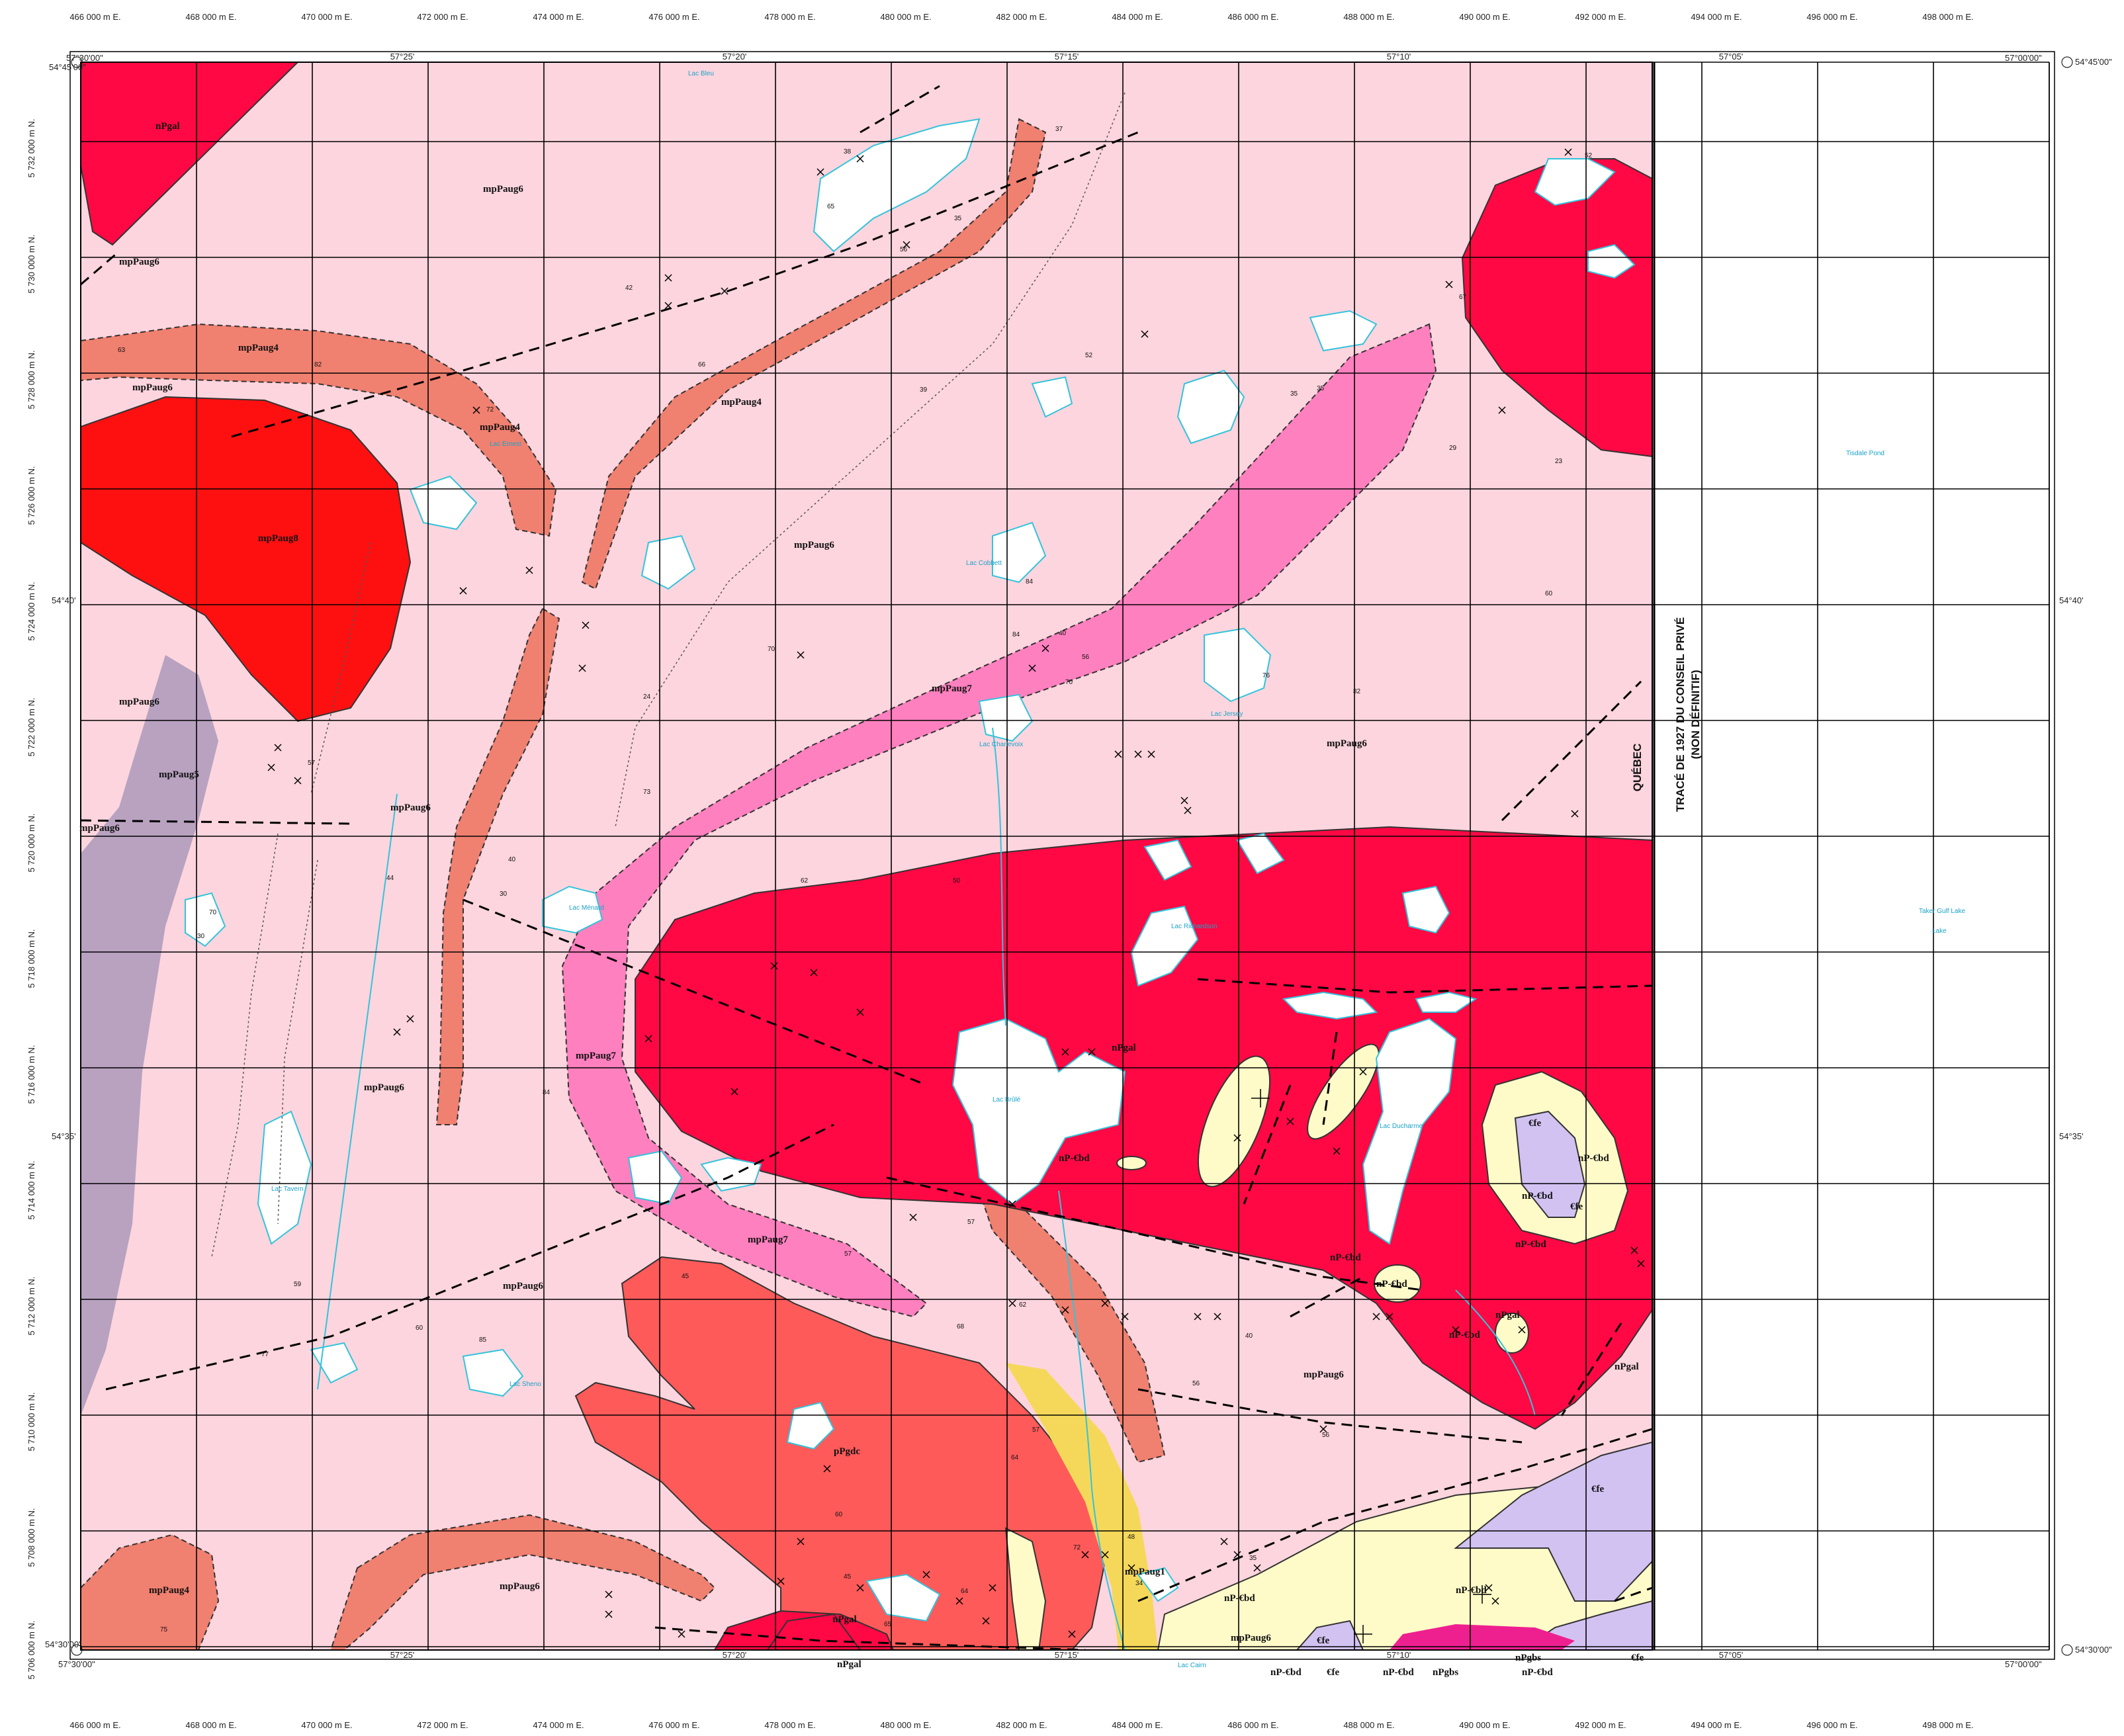 Image resolution: width=2124 pixels, height=1736 pixels. Describe the element at coordinates (790, 17) in the screenshot. I see `top-easting-label: 478 000 m E.` at that location.